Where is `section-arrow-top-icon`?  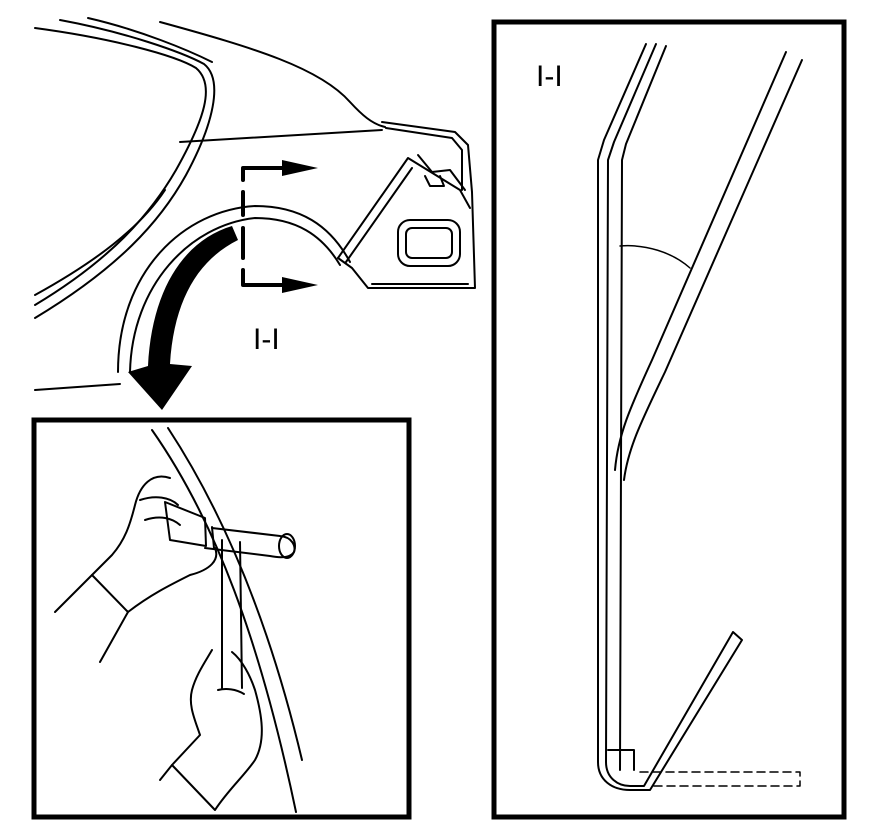
section-arrow-top-icon is located at coordinates (300, 168).